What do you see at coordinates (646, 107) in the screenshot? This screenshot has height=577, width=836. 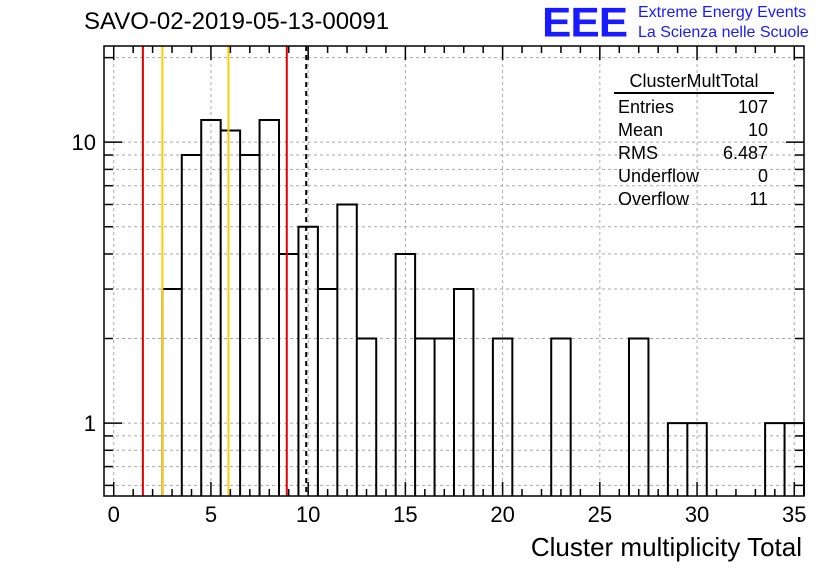 I see `stats-label: Entries` at bounding box center [646, 107].